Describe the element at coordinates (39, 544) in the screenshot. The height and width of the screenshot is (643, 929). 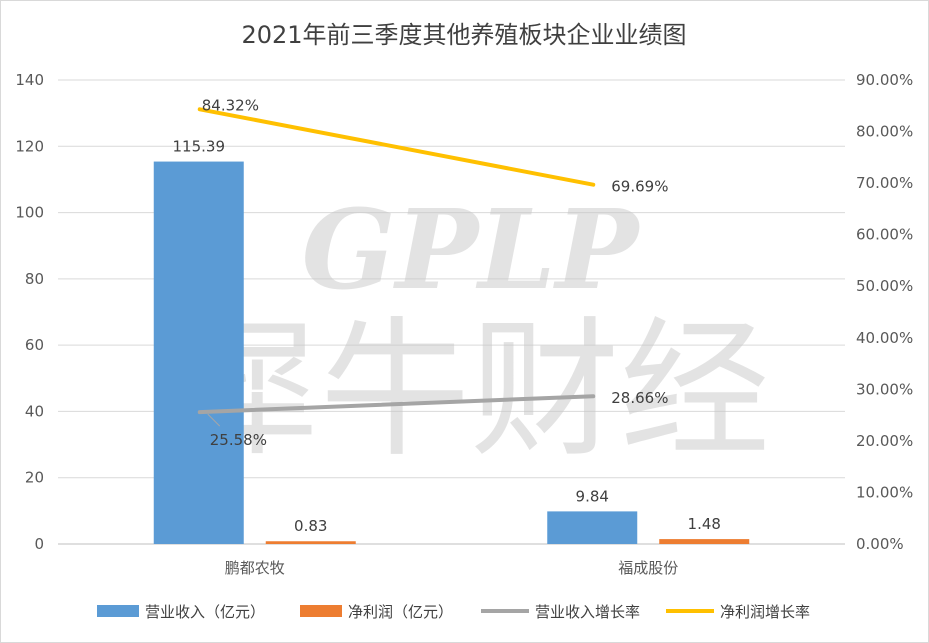
I see `primary-tick-label: 0` at that location.